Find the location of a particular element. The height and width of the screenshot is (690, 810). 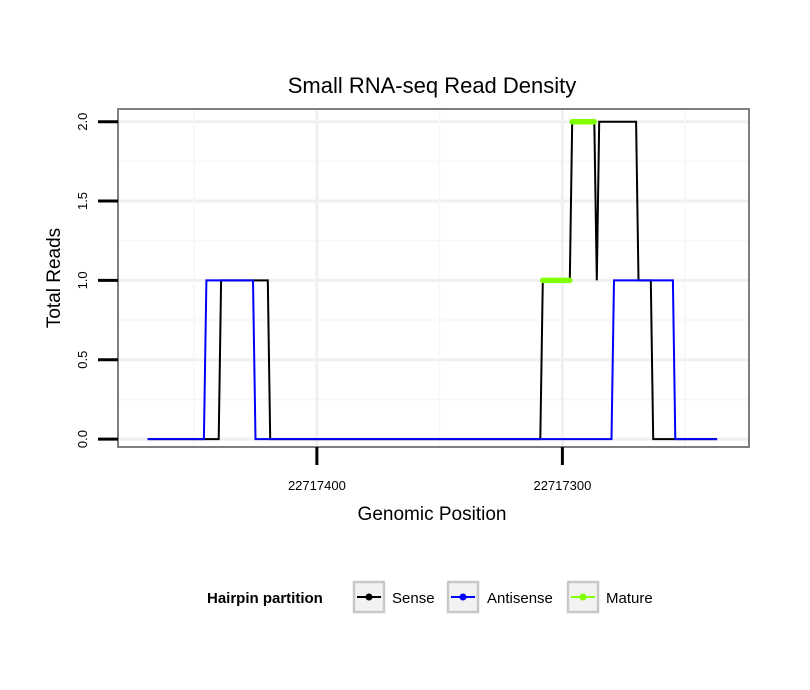

x-axis-title: Genomic Position is located at coordinates (432, 514).